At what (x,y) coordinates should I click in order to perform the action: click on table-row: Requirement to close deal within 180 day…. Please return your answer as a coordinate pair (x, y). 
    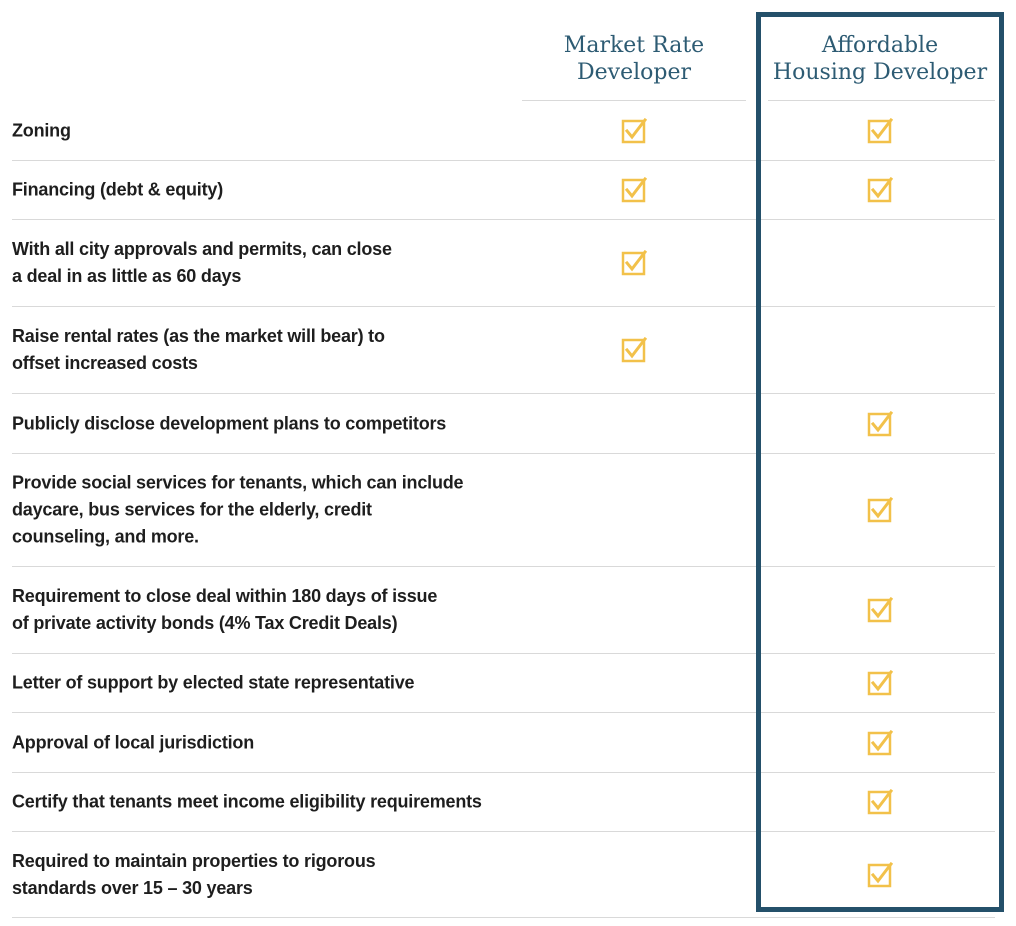
    Looking at the image, I should click on (503, 610).